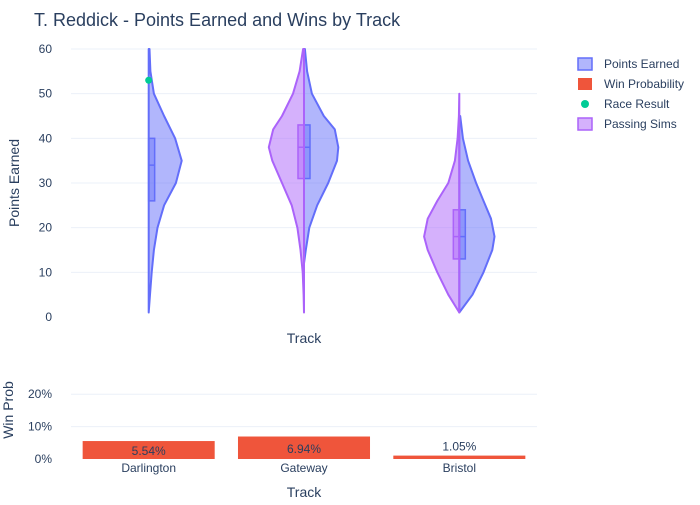 Image resolution: width=700 pixels, height=505 pixels. What do you see at coordinates (46, 94) in the screenshot?
I see `top-y-tick-label: 50` at bounding box center [46, 94].